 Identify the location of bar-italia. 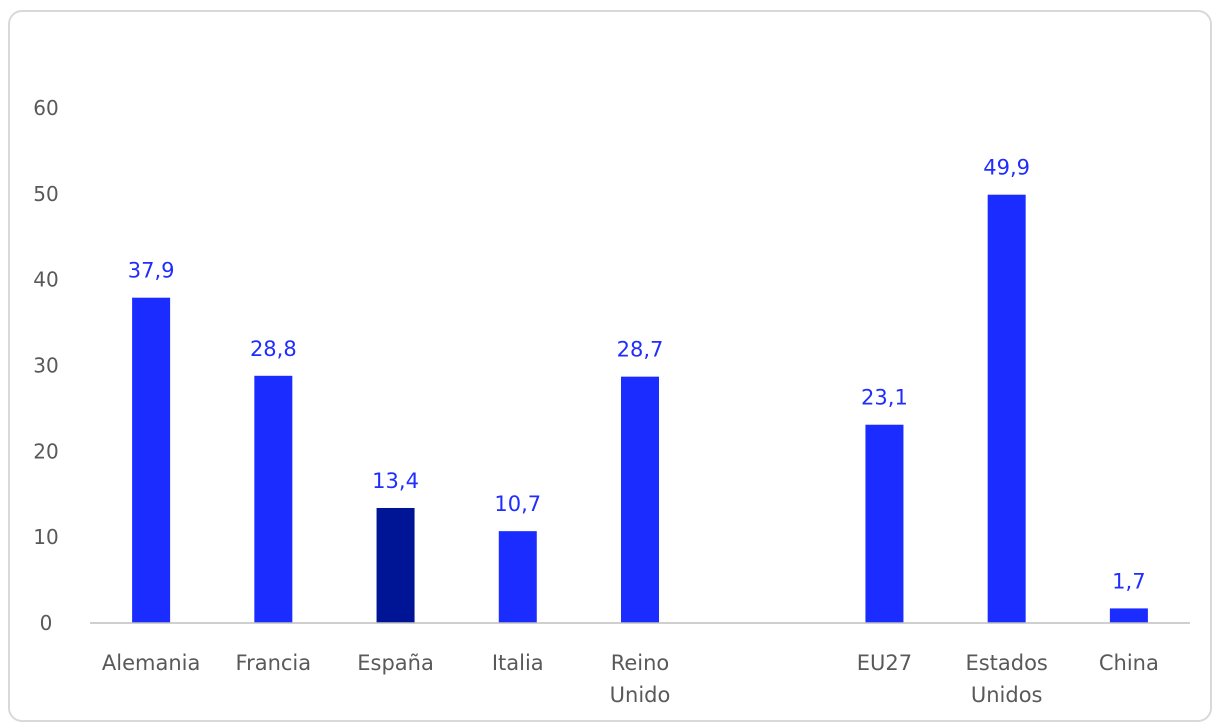
(517, 577).